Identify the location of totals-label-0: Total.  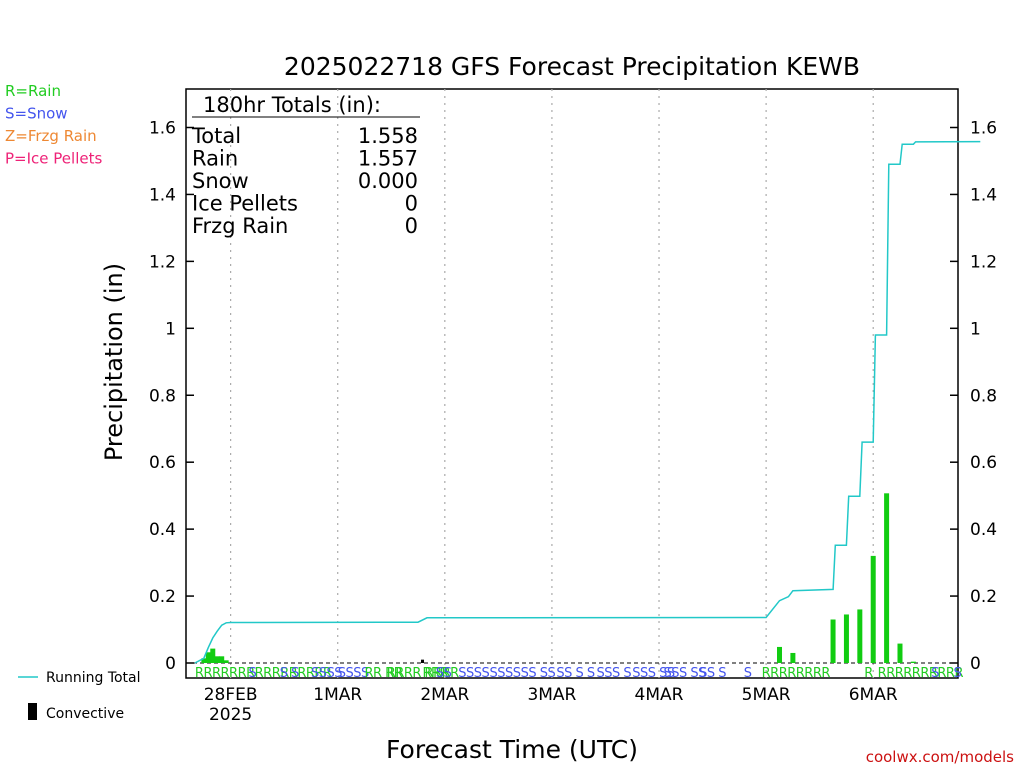
(216, 136).